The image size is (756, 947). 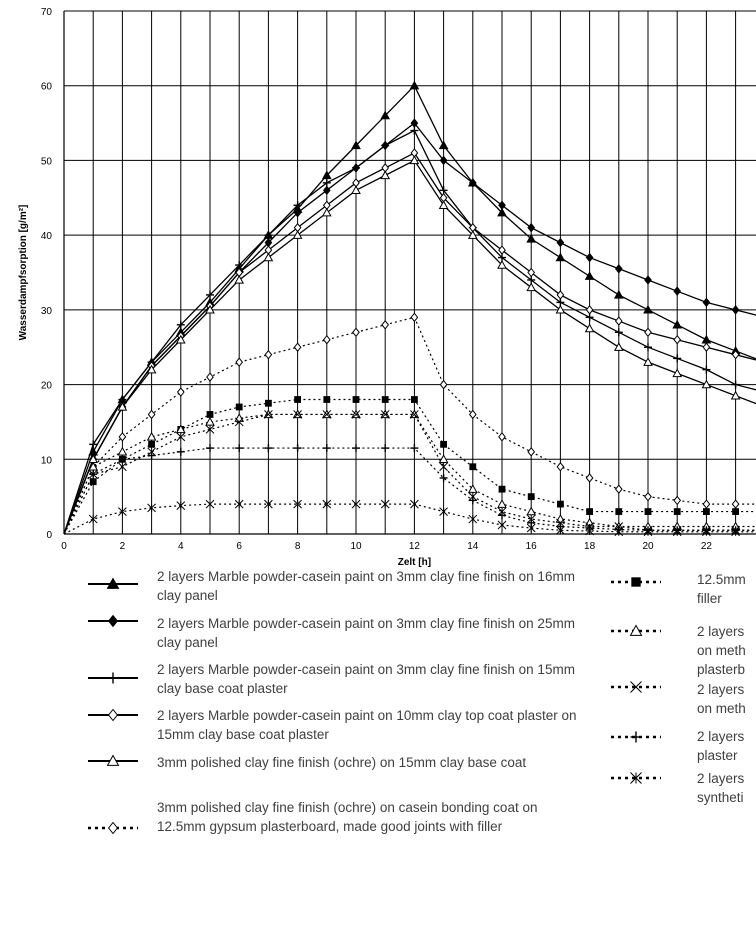 What do you see at coordinates (720, 797) in the screenshot?
I see `legend-item-label: syntheti` at bounding box center [720, 797].